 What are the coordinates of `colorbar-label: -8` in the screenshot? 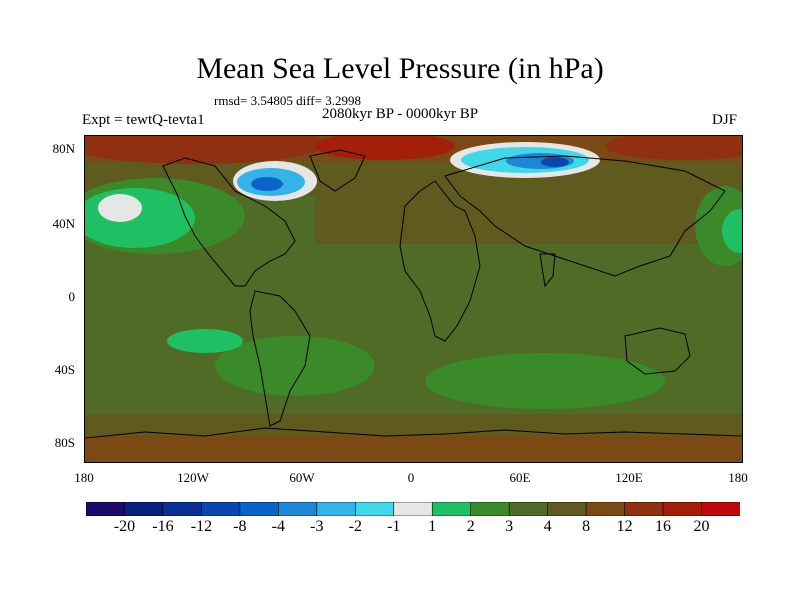 It's located at (240, 526).